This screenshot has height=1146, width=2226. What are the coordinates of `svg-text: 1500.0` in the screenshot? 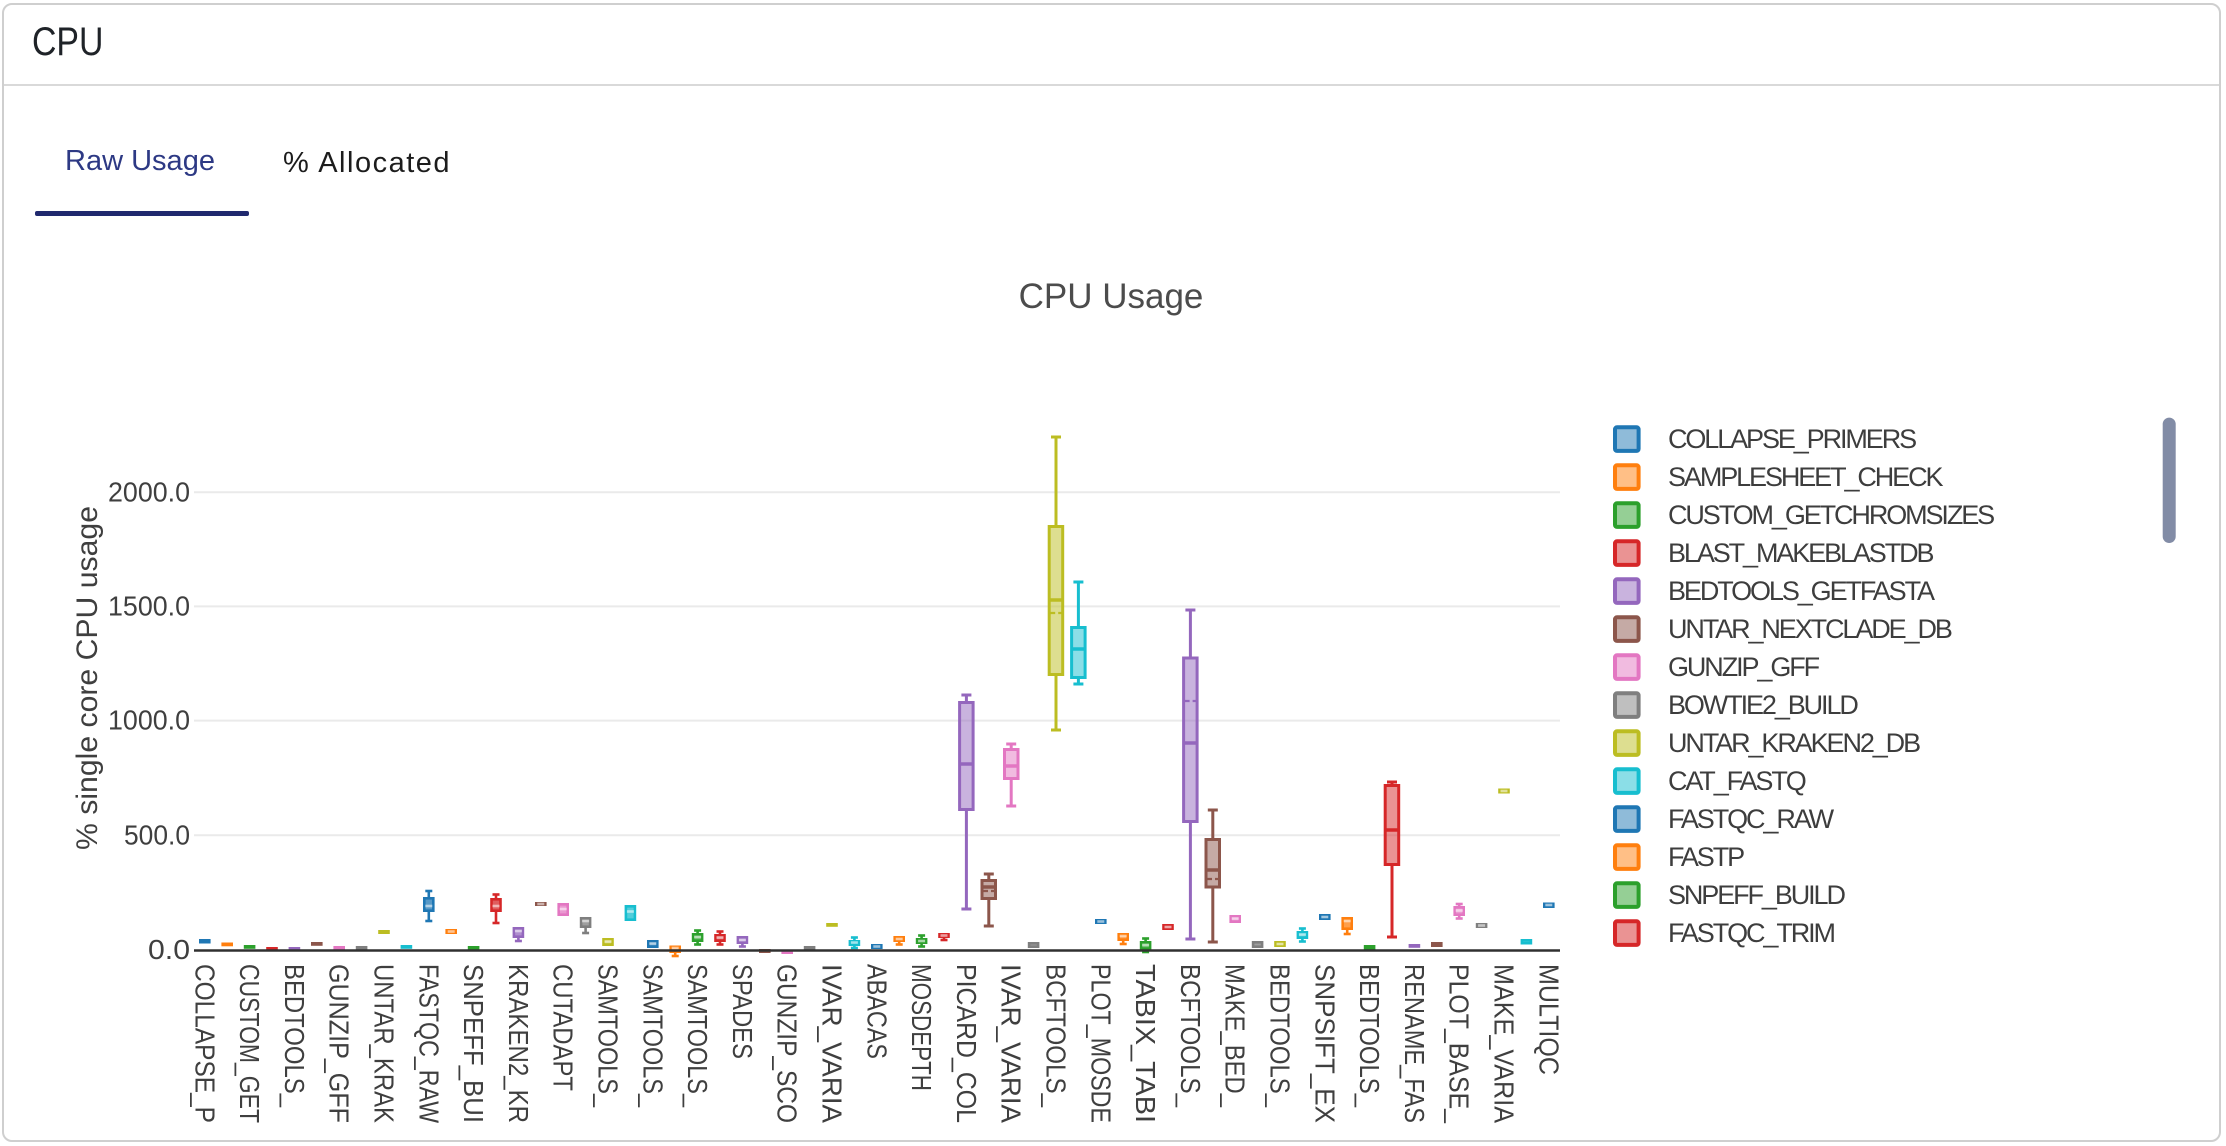 It's located at (149, 605).